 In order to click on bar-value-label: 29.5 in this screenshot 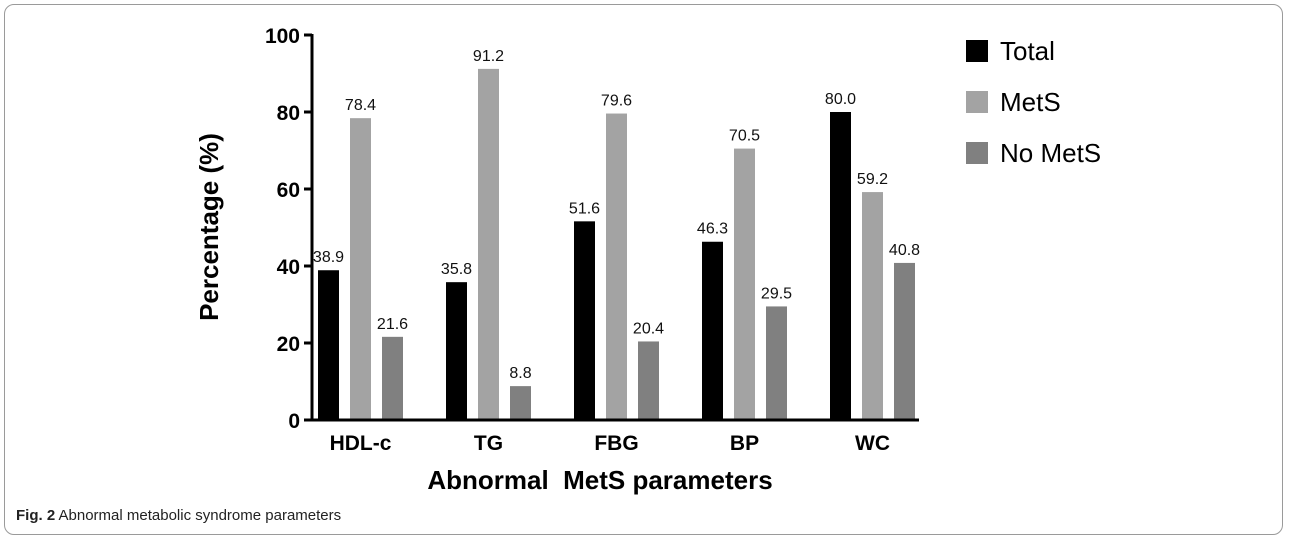, I will do `click(776, 293)`.